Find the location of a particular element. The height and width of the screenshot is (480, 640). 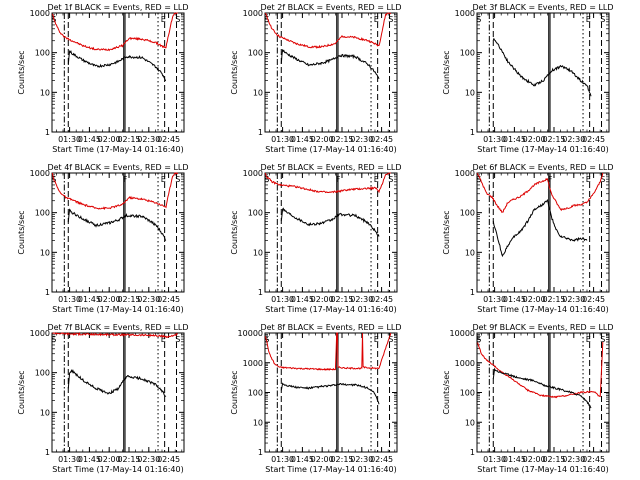

panel-title: Det 2f BLACK = Events, RED = LLD is located at coordinates (330, 7).